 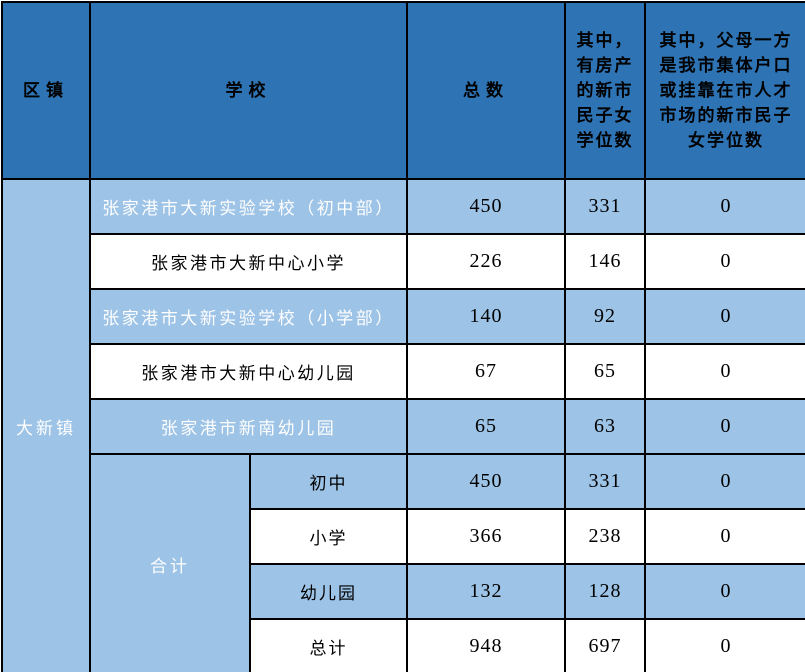 What do you see at coordinates (605, 426) in the screenshot?
I see `property-cell: 63` at bounding box center [605, 426].